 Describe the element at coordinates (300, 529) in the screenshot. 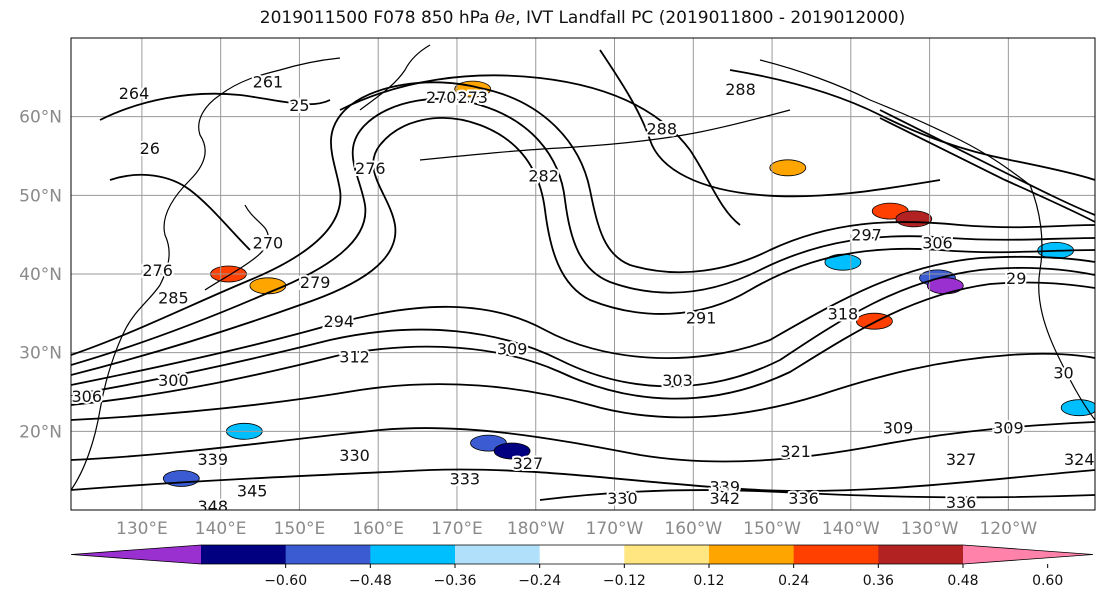

I see `lon-tick-label: 150°E` at that location.